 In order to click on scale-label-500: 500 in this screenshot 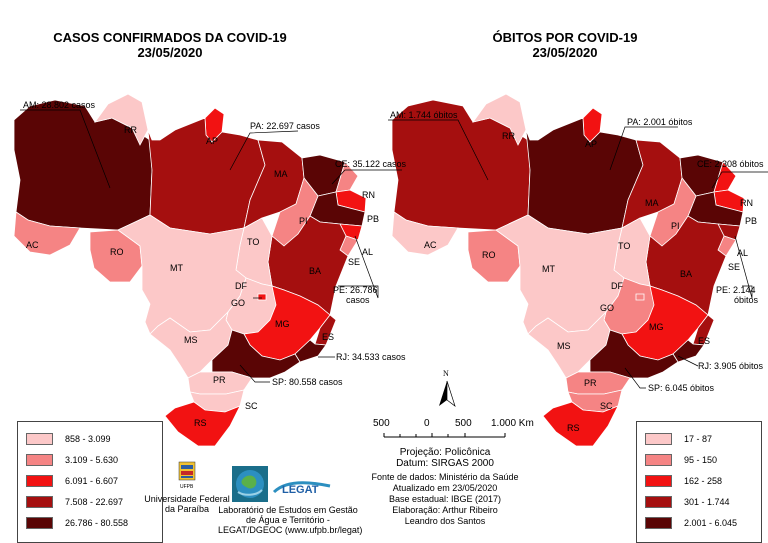, I will do `click(463, 423)`.